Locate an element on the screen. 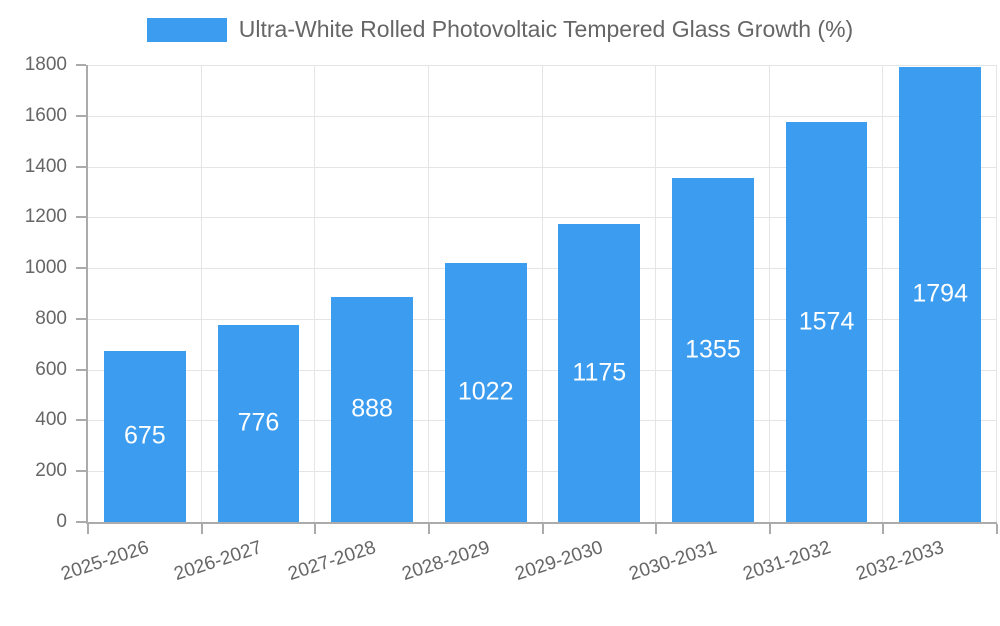 The image size is (1000, 626). y-tick-label: 0 is located at coordinates (61, 521).